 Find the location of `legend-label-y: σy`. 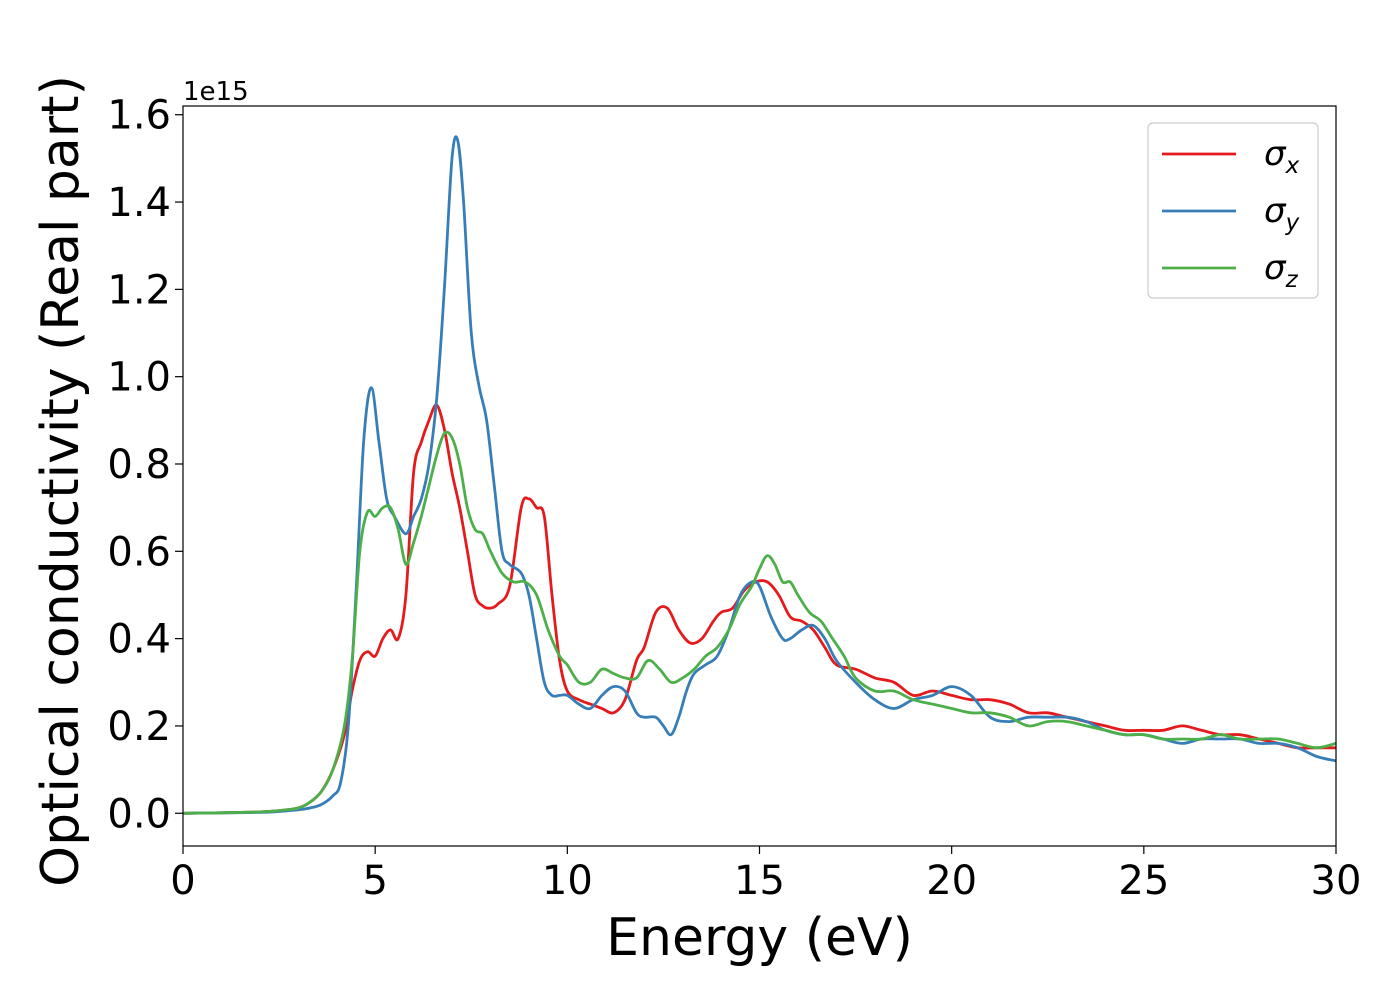

legend-label-y: σy is located at coordinates (1282, 213).